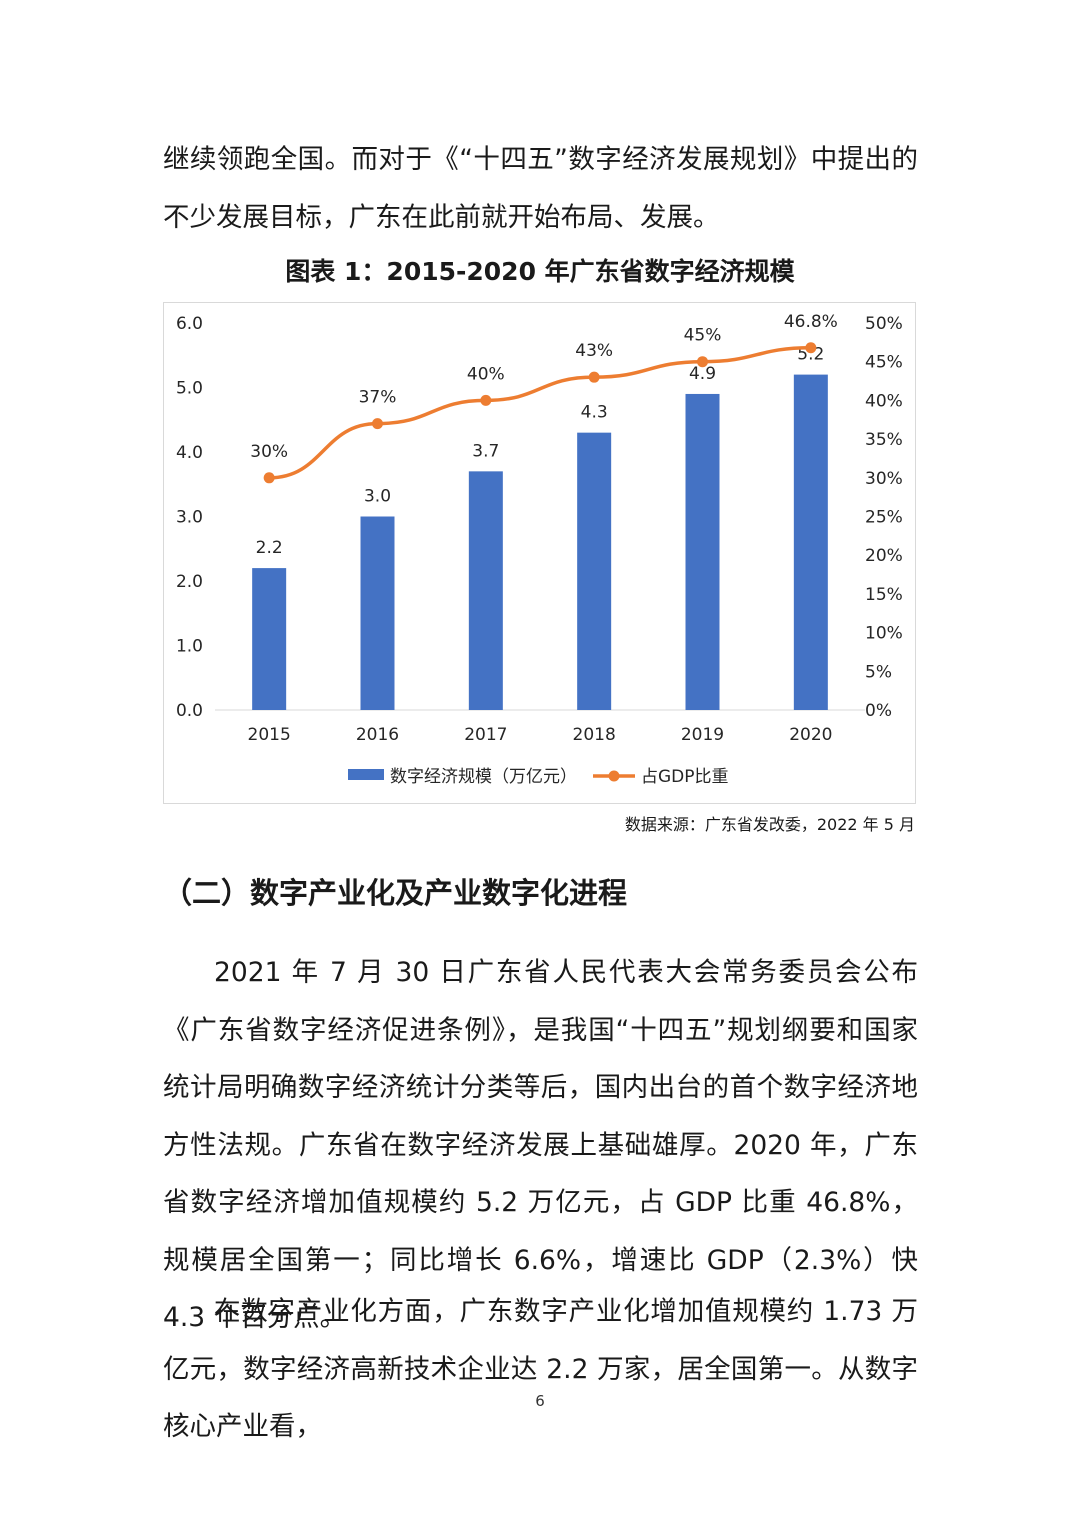 Image resolution: width=1080 pixels, height=1527 pixels. What do you see at coordinates (269, 548) in the screenshot?
I see `bar-data-label: 2.2` at bounding box center [269, 548].